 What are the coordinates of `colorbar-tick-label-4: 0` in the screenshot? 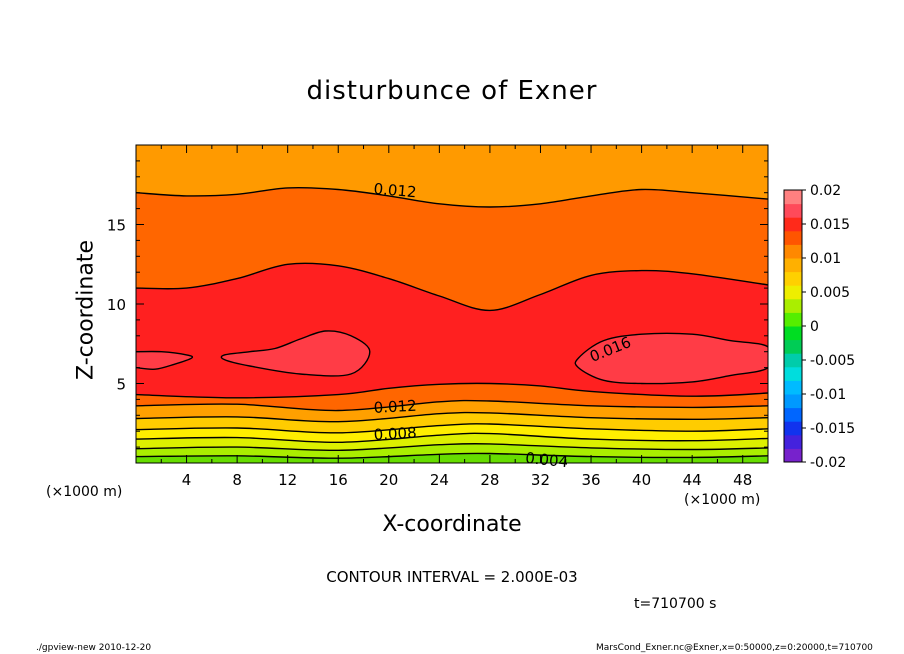 It's located at (814, 327).